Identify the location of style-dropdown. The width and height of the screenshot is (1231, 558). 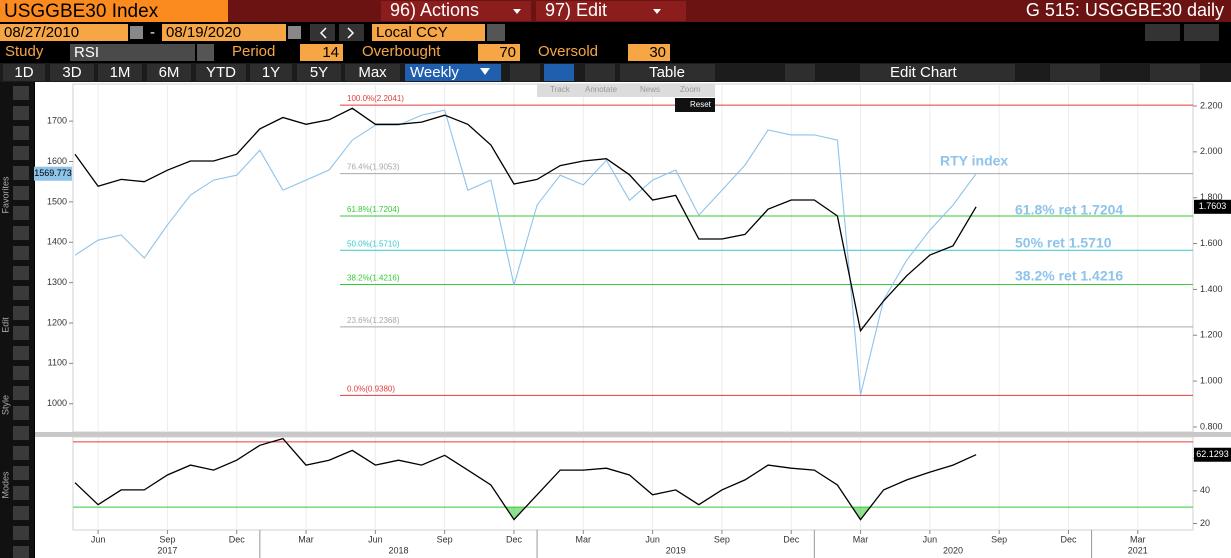
(600, 72).